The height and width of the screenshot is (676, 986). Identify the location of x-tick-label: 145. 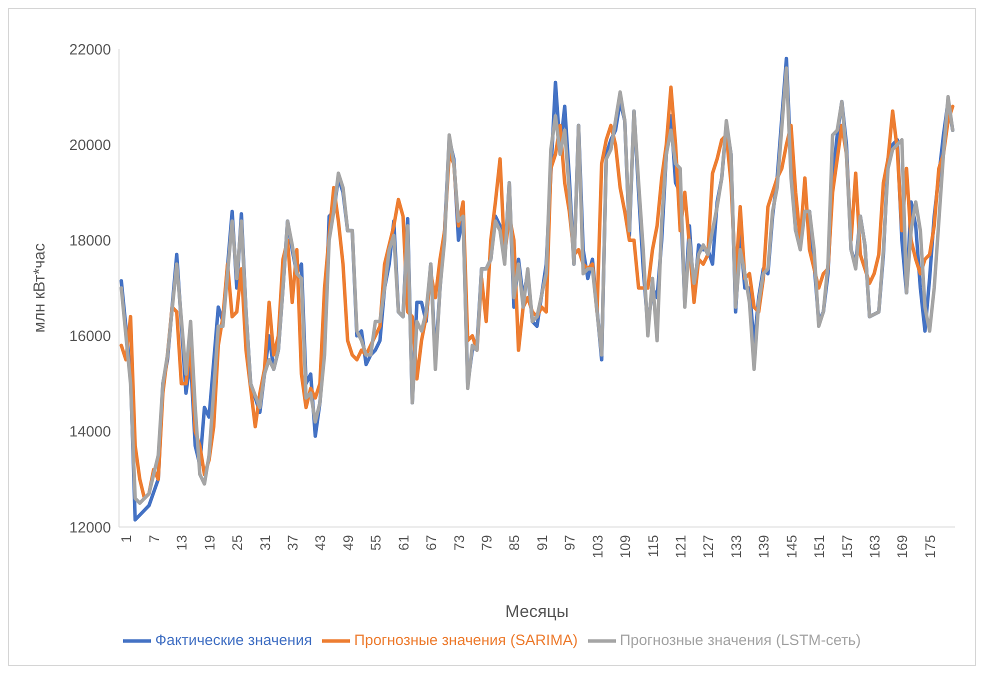
(791, 546).